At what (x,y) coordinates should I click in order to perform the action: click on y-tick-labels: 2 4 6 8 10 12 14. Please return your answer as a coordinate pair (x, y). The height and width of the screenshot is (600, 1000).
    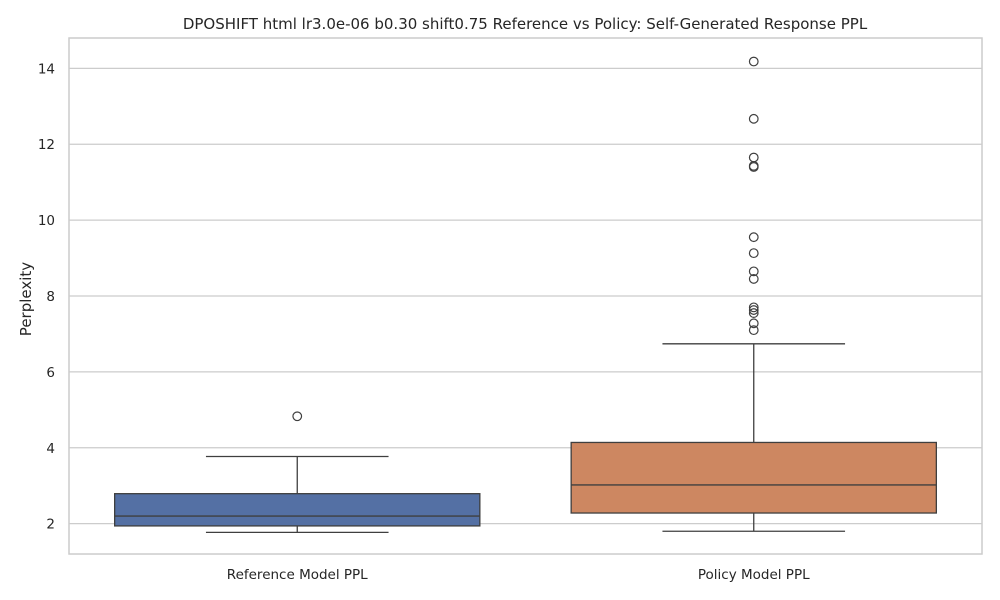
    Looking at the image, I should click on (46, 296).